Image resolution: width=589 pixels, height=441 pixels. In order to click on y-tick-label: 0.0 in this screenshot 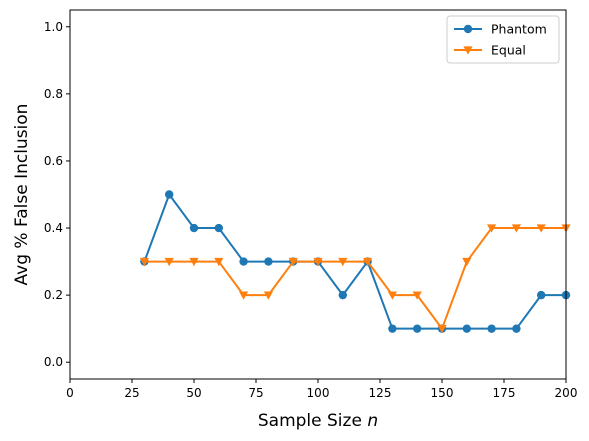, I will do `click(53, 362)`.